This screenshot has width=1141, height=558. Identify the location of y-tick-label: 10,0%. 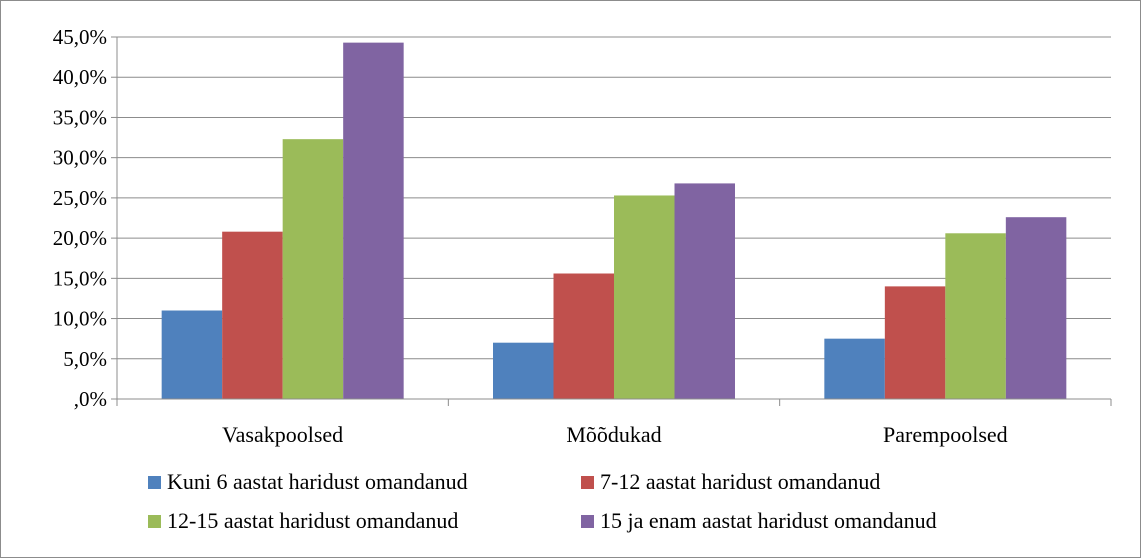
(80, 319).